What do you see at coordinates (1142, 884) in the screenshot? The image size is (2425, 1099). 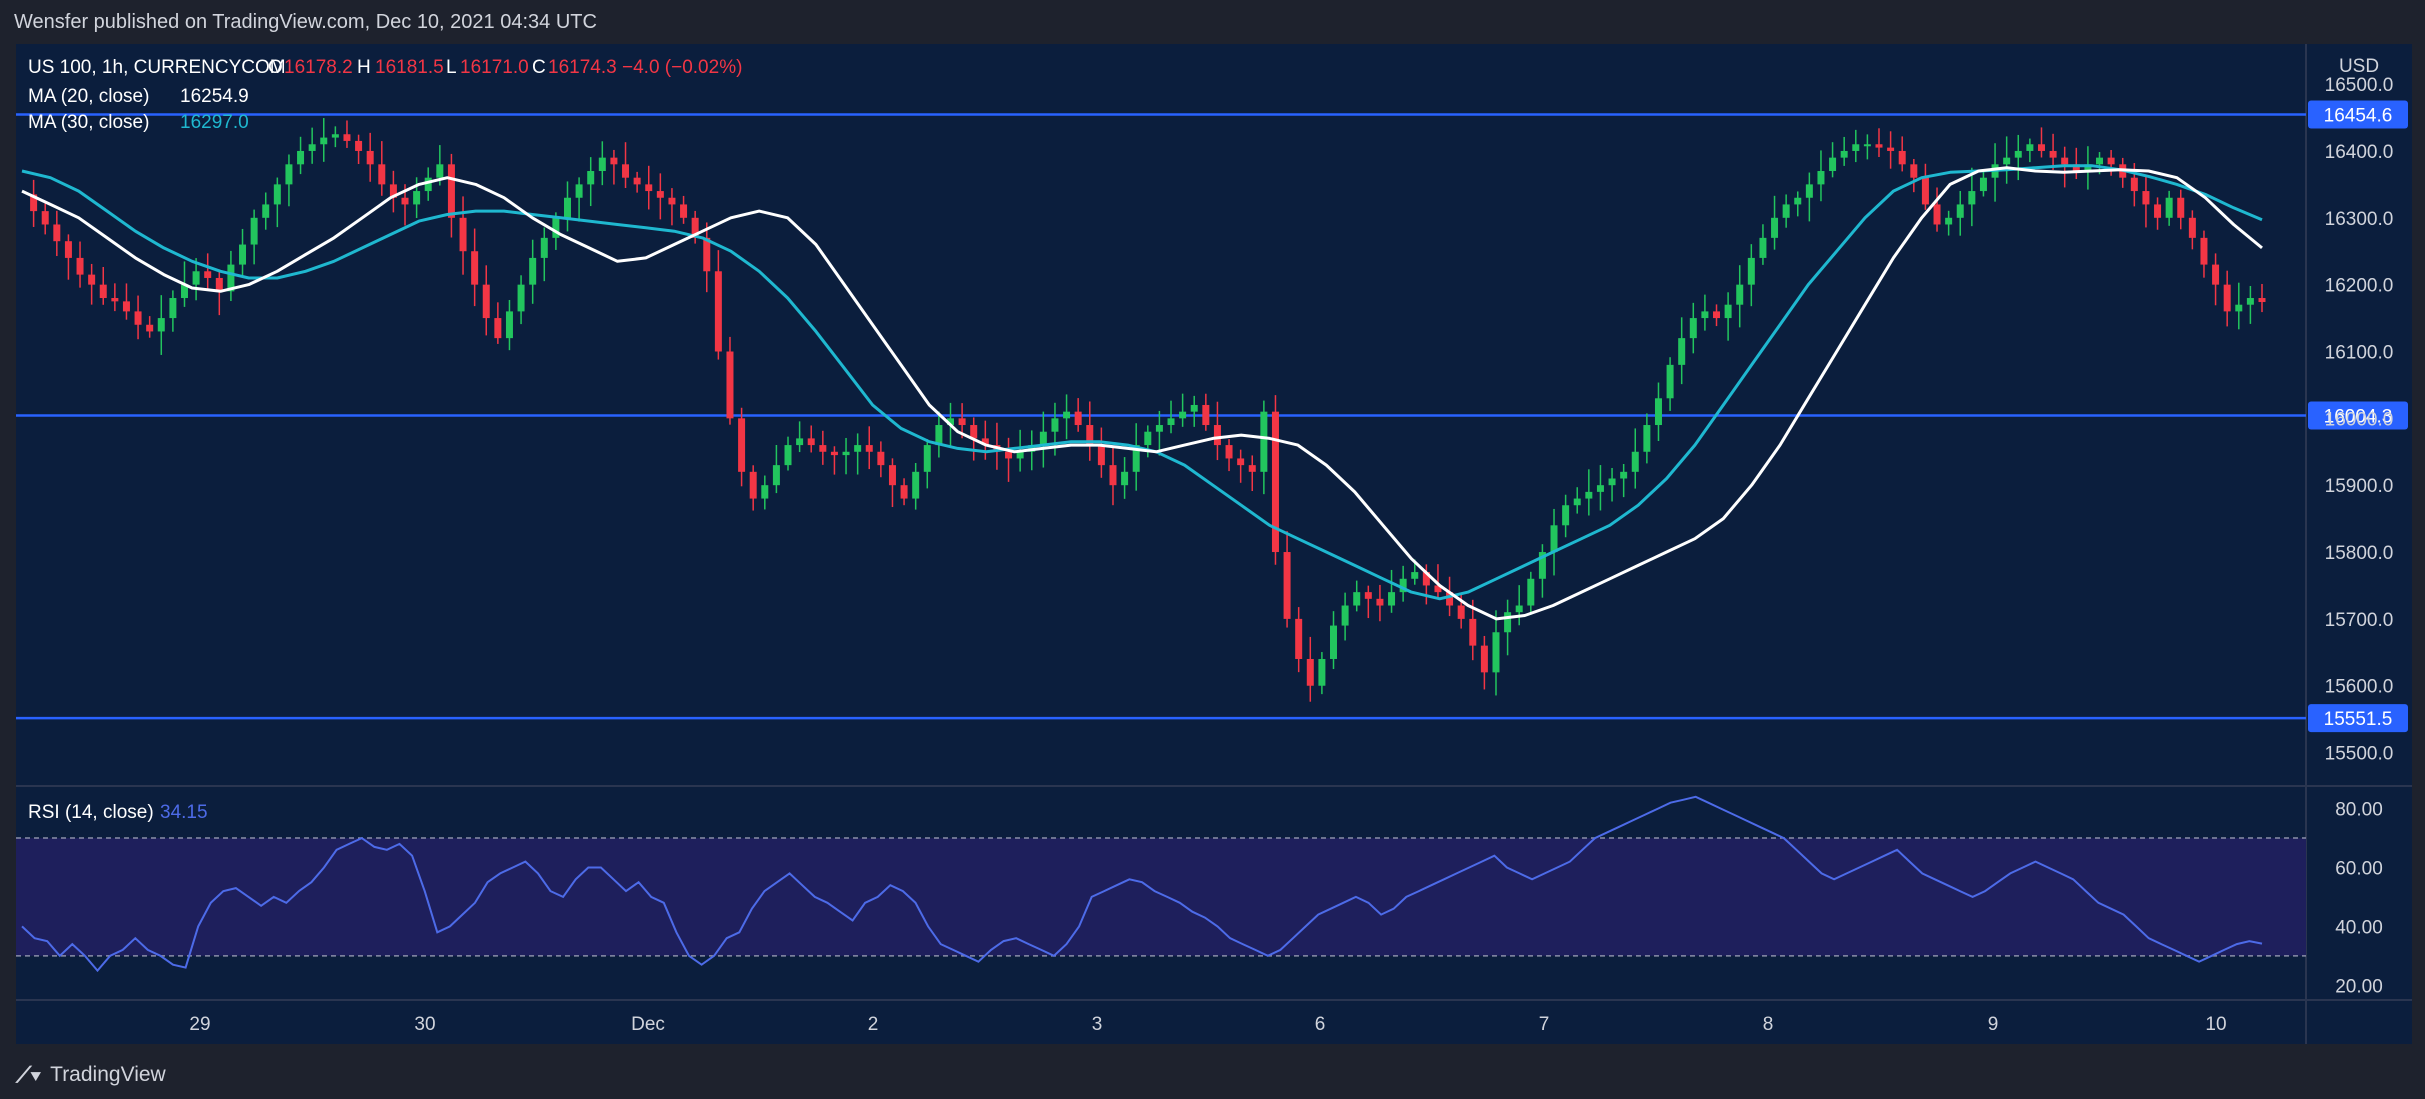 I see `rsi-line` at bounding box center [1142, 884].